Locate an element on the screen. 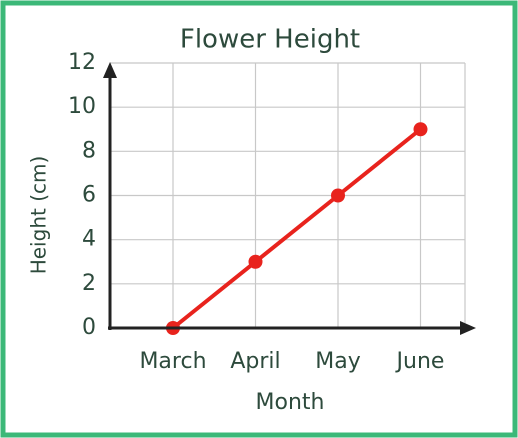  y-arrow is located at coordinates (110, 70).